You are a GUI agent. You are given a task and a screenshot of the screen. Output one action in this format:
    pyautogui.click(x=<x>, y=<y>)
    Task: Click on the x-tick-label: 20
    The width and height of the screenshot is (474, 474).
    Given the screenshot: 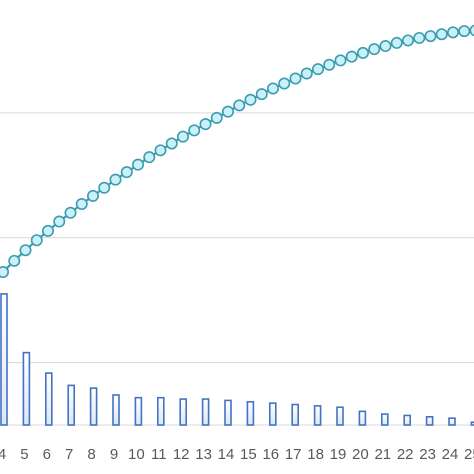 What is the action you would take?
    pyautogui.click(x=360, y=454)
    